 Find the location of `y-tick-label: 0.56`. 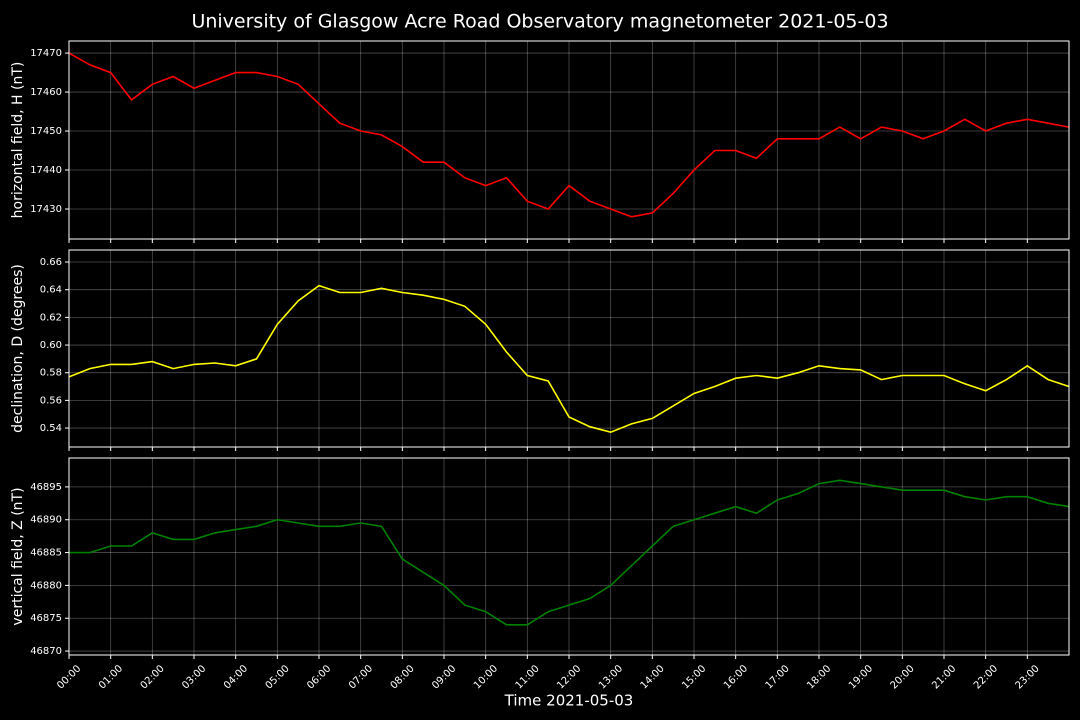

y-tick-label: 0.56 is located at coordinates (51, 400).